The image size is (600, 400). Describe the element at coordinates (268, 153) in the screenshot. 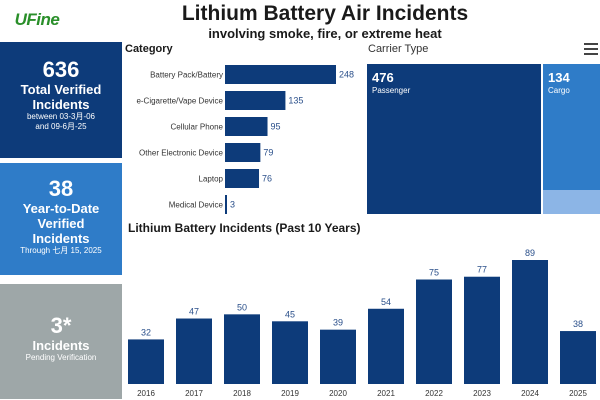

I see `category-value-label: 79` at that location.